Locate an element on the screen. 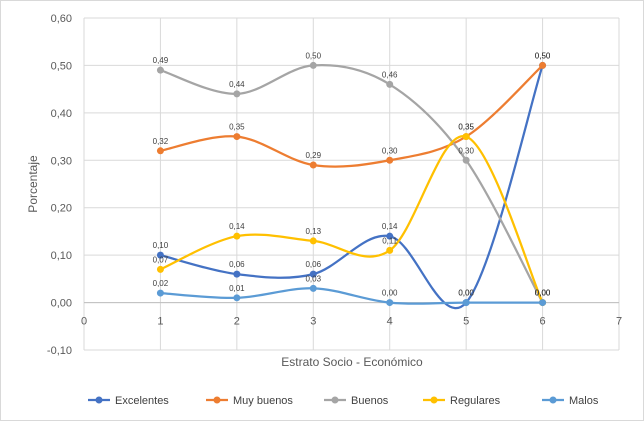 This screenshot has width=644, height=421. data-label-buenos: 0,44 is located at coordinates (237, 84).